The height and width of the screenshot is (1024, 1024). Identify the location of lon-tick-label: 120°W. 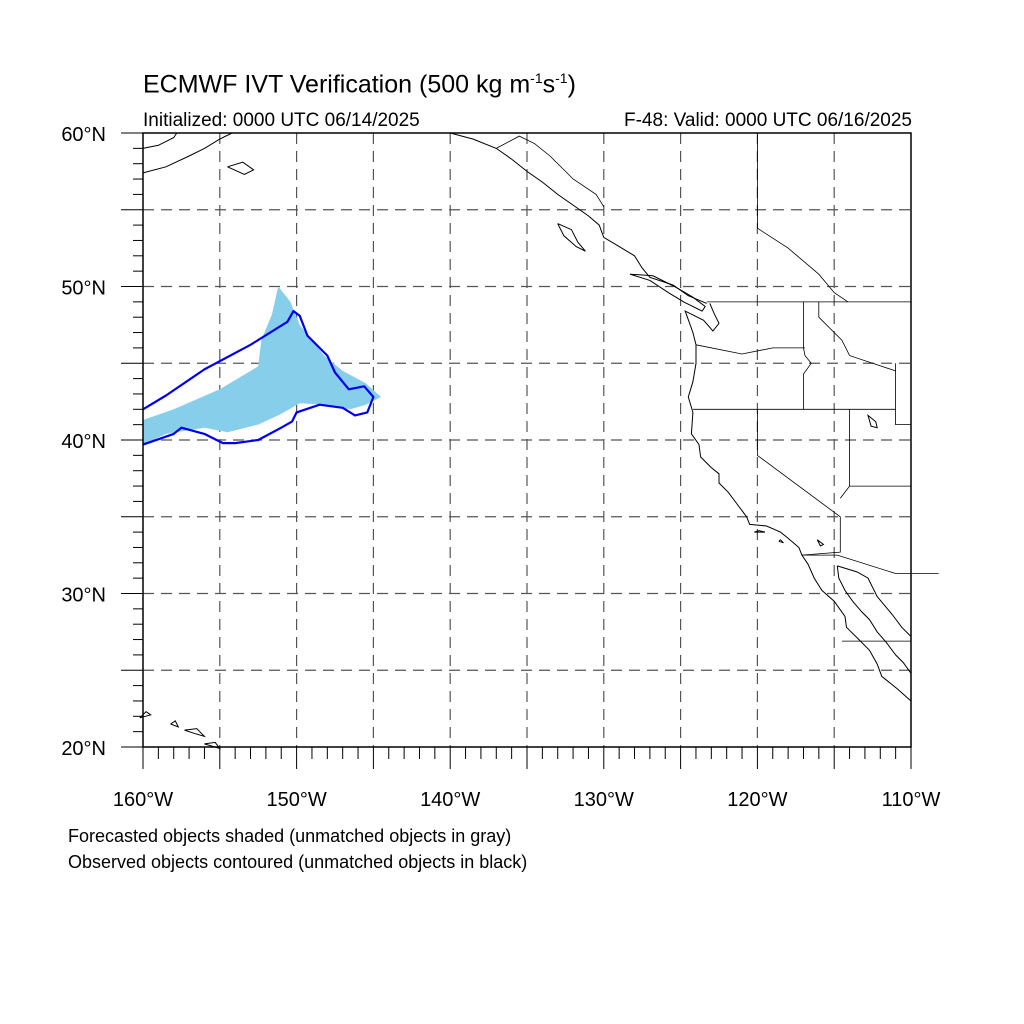
(757, 800).